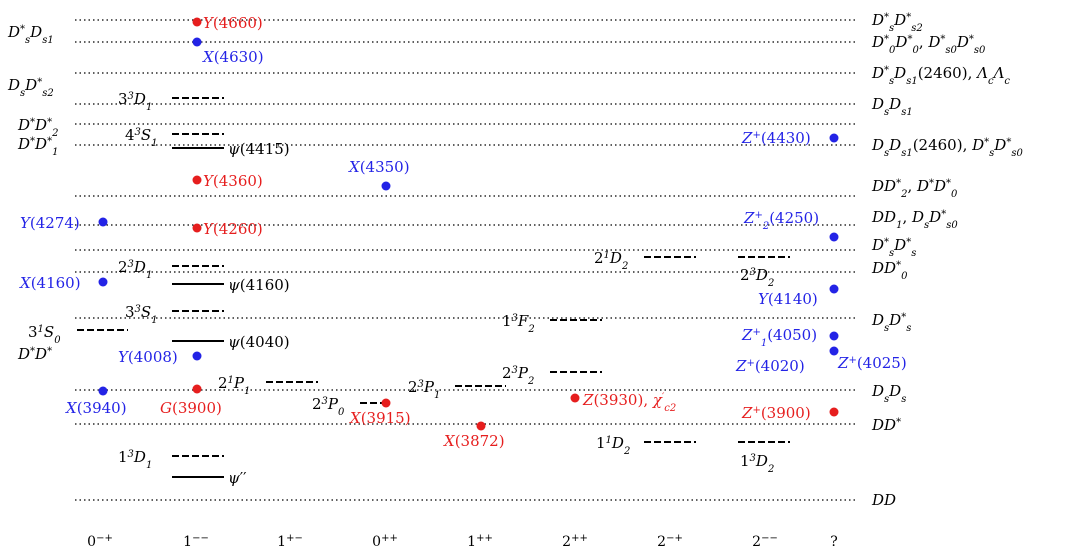 This screenshot has width=1066, height=554. I want to click on exotic-label: X(4350), so click(379, 167).